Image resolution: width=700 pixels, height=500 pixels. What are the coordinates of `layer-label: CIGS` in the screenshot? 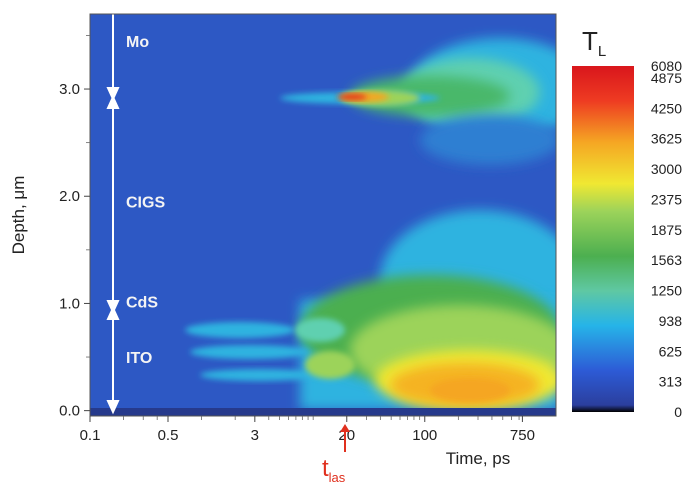 It's located at (145, 203).